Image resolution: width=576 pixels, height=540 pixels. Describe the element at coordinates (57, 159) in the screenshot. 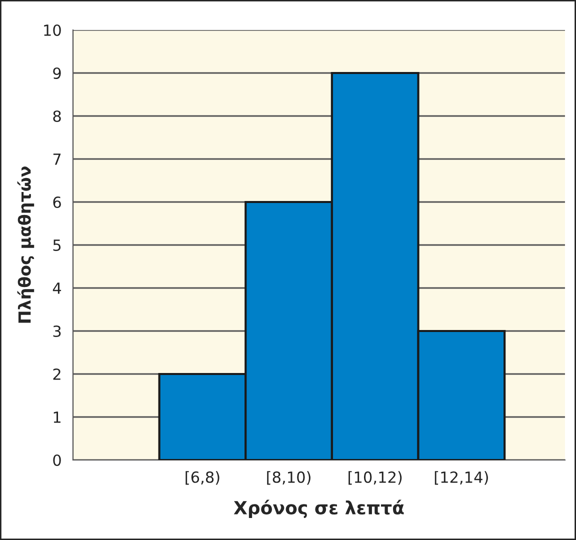

I see `y-tick-label: 7` at that location.